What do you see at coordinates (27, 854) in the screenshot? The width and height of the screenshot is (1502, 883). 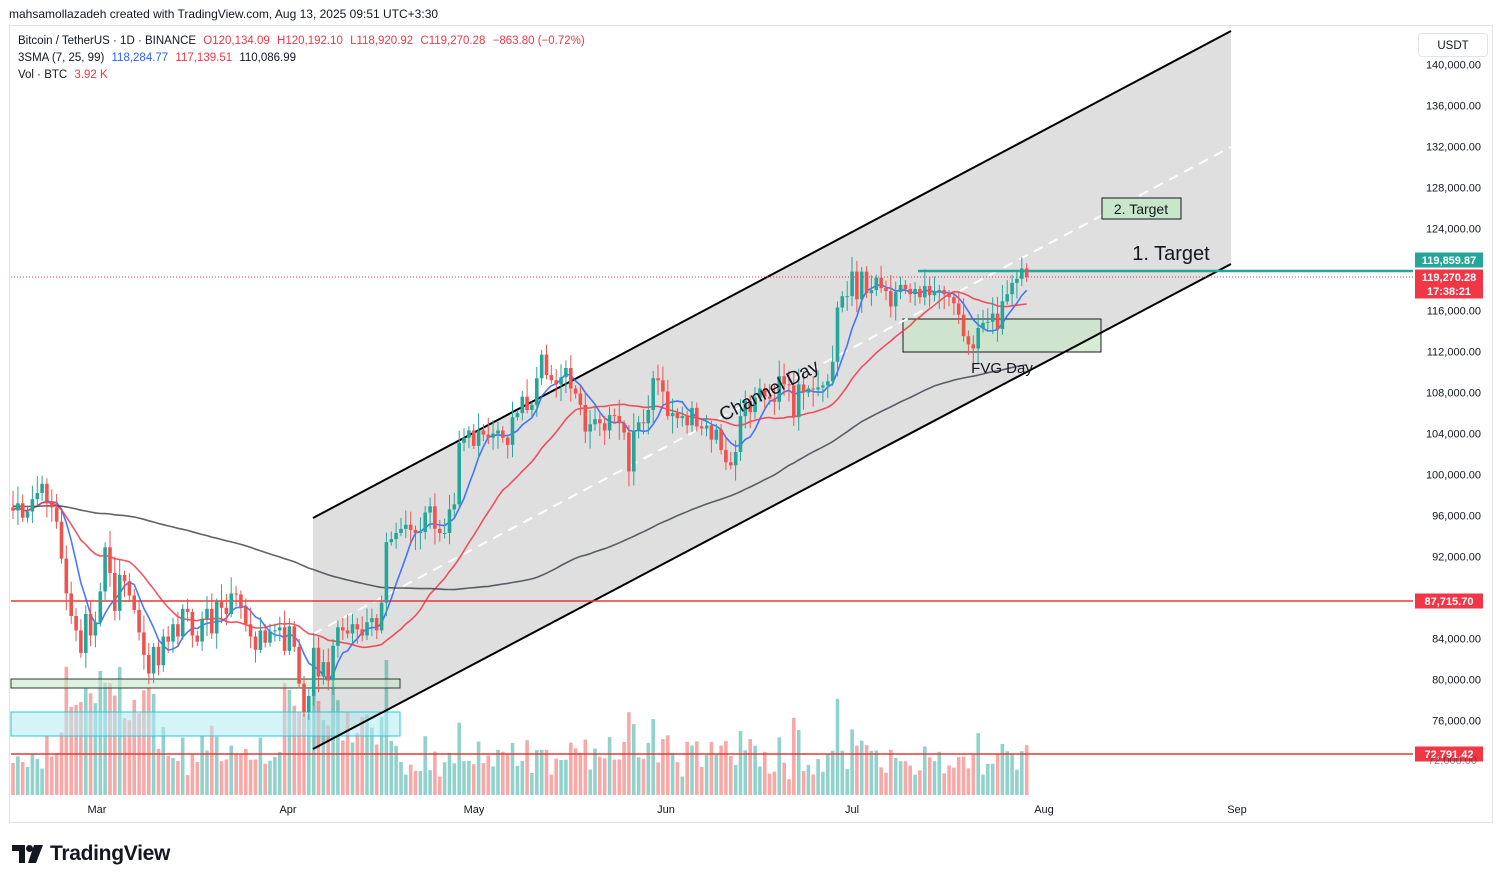 I see `tradingview-logo-icon` at bounding box center [27, 854].